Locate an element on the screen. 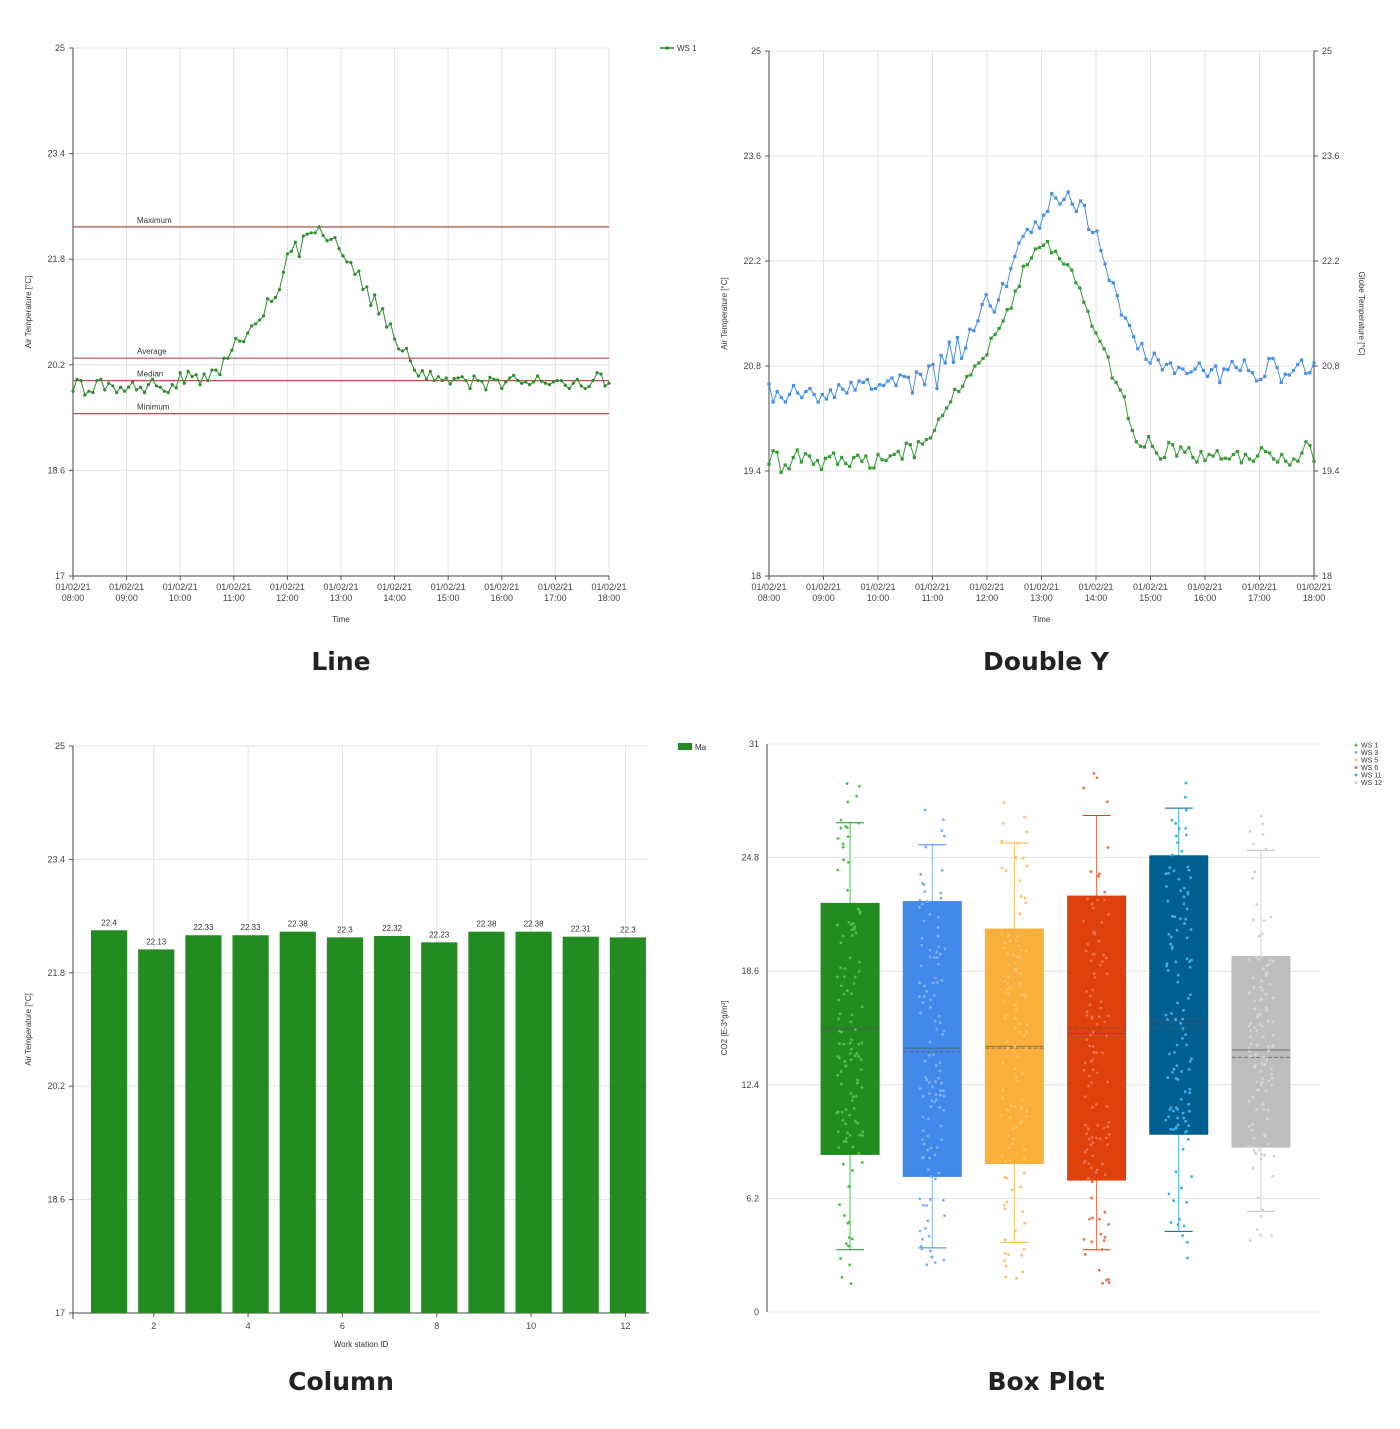 The image size is (1400, 1429). y-tick-label: 22.2 is located at coordinates (752, 261).